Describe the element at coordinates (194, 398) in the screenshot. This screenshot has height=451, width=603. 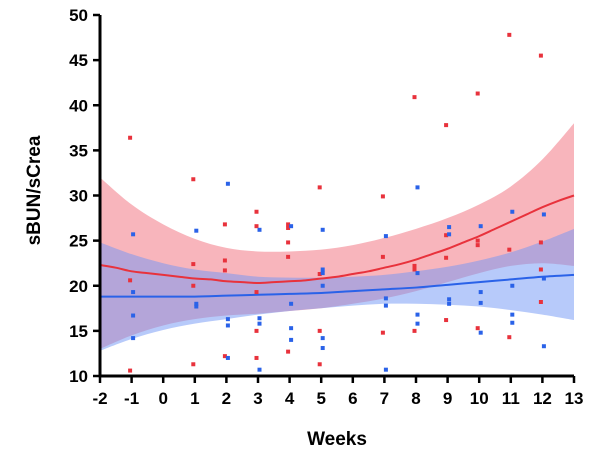
I see `x-tick-label: 1` at that location.